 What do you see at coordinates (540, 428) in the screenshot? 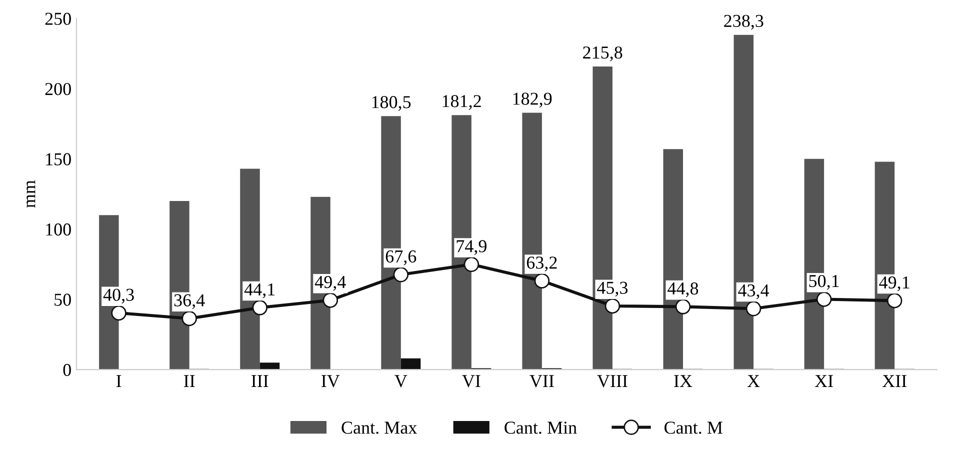
I see `legend-label: Cant. Min` at bounding box center [540, 428].